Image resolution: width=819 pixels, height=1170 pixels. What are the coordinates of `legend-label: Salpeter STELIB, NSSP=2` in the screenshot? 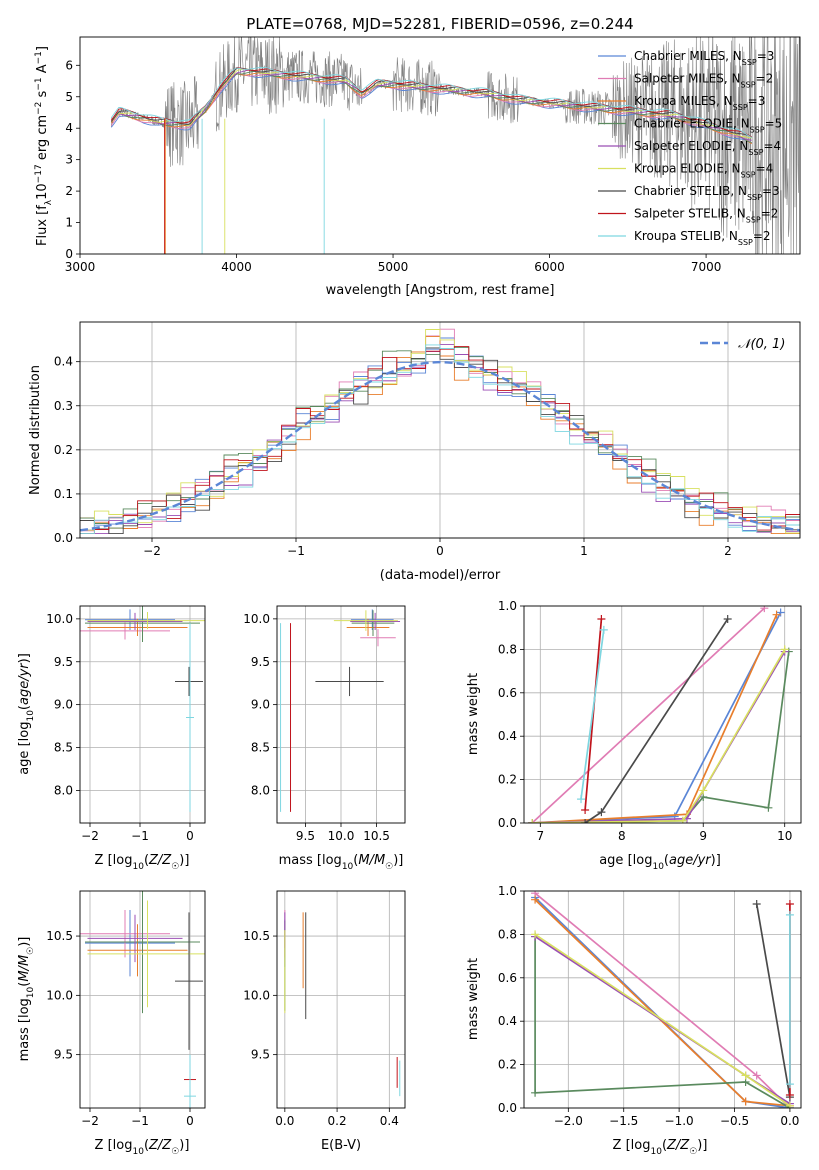 It's located at (706, 216).